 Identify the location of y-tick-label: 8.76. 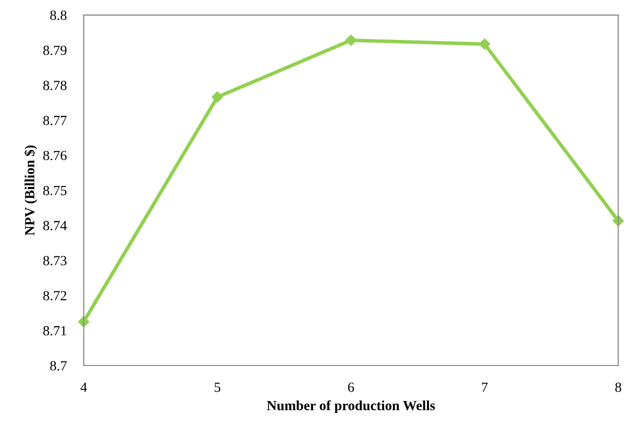
(55, 155).